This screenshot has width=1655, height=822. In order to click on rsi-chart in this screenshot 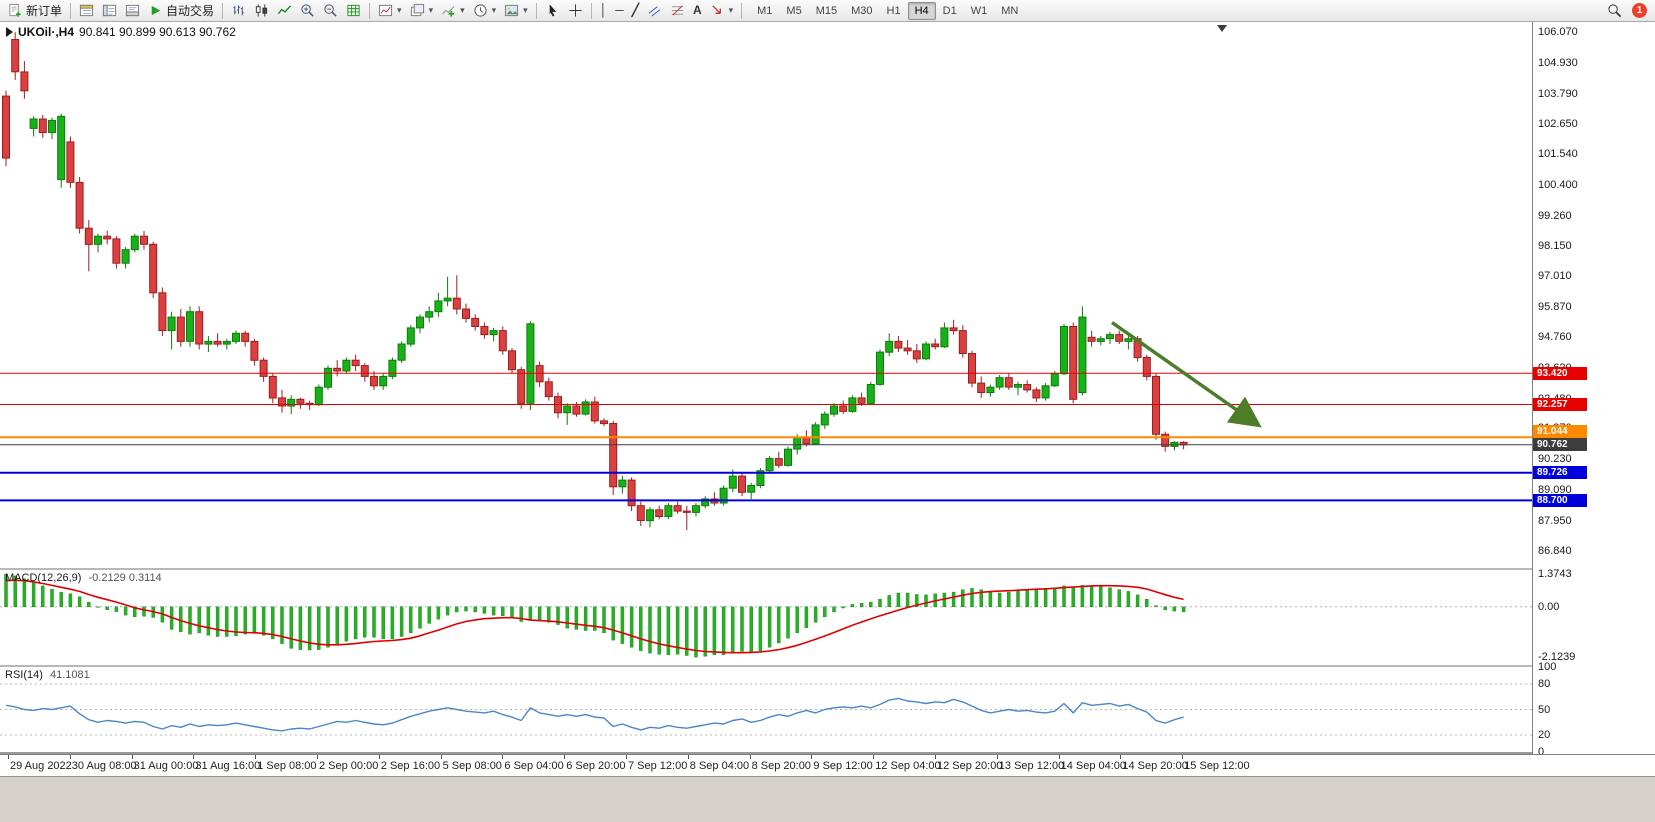, I will do `click(766, 709)`.